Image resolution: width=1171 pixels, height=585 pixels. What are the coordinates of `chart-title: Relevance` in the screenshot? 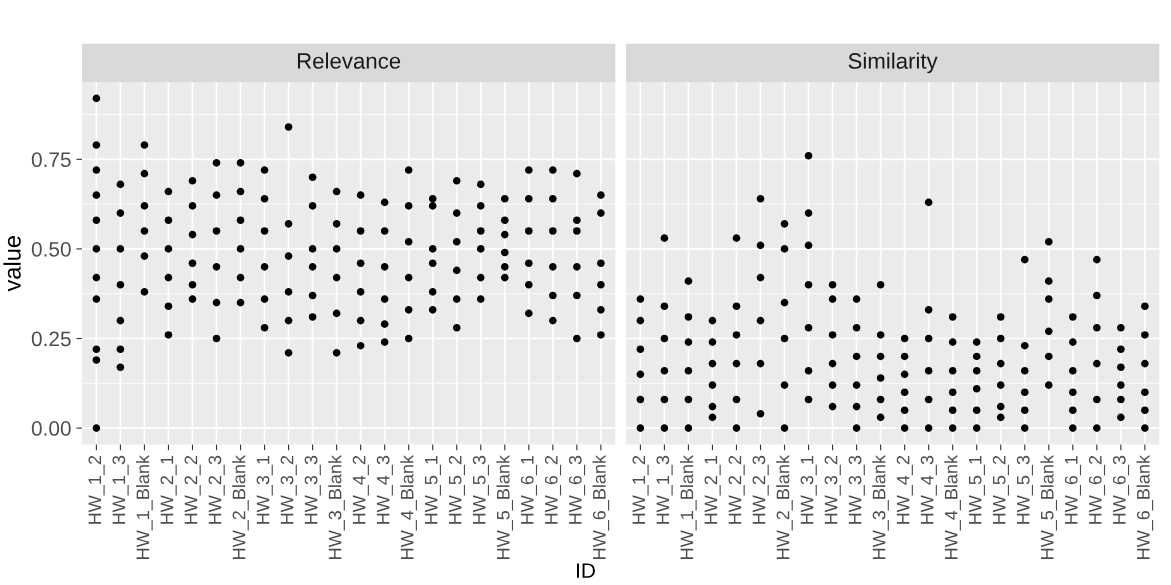 It's located at (349, 60).